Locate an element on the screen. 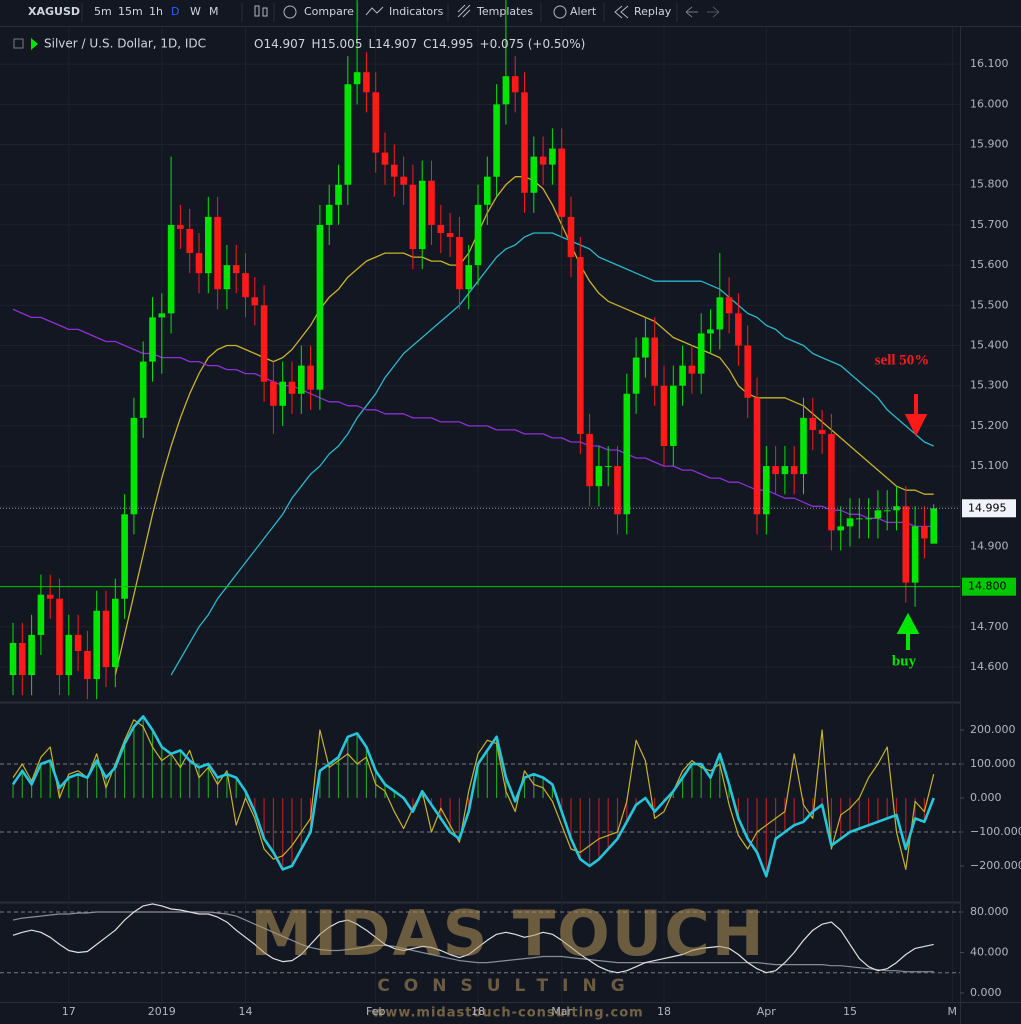  y-tick-label: −200.000 is located at coordinates (995, 865).